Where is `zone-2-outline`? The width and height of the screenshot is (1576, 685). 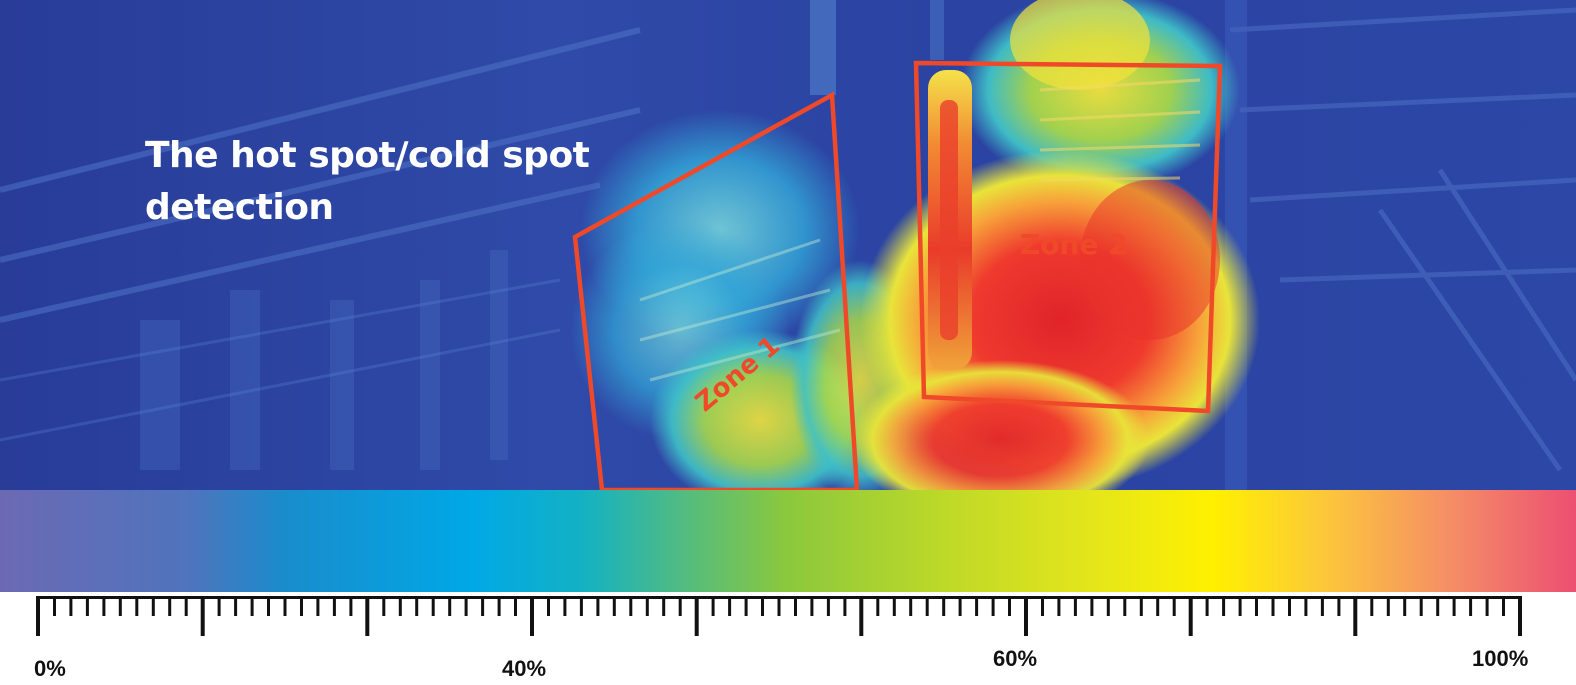
zone-2-outline is located at coordinates (1068, 237).